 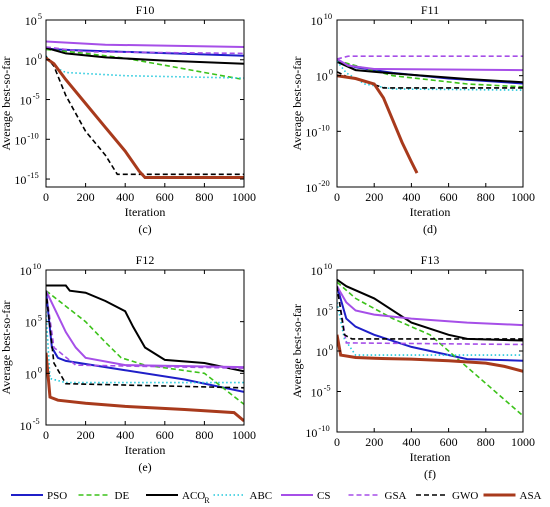 What do you see at coordinates (305, 496) in the screenshot?
I see `legend-item-cs: CS` at bounding box center [305, 496].